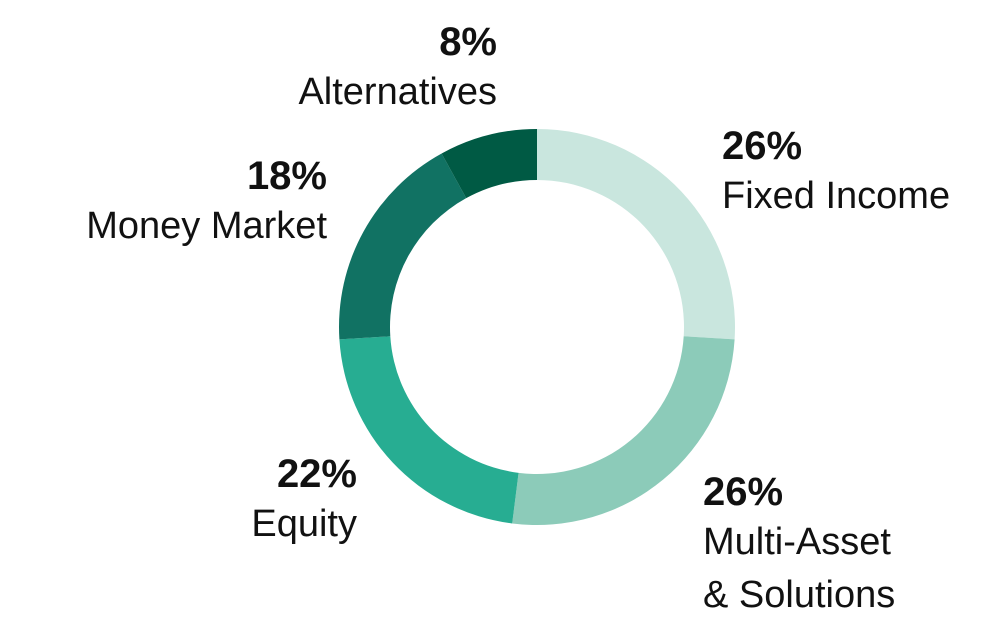  Describe the element at coordinates (397, 68) in the screenshot. I see `segment-label: 8% Alternatives` at that location.